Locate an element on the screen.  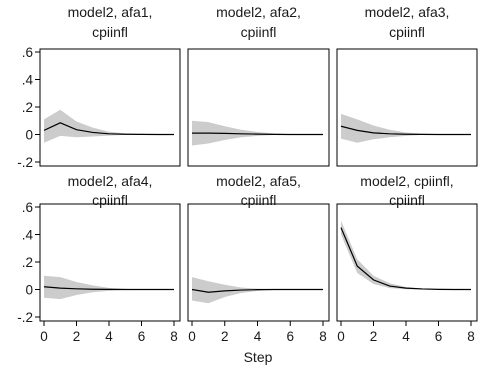
panel-6-frame is located at coordinates (407, 262).